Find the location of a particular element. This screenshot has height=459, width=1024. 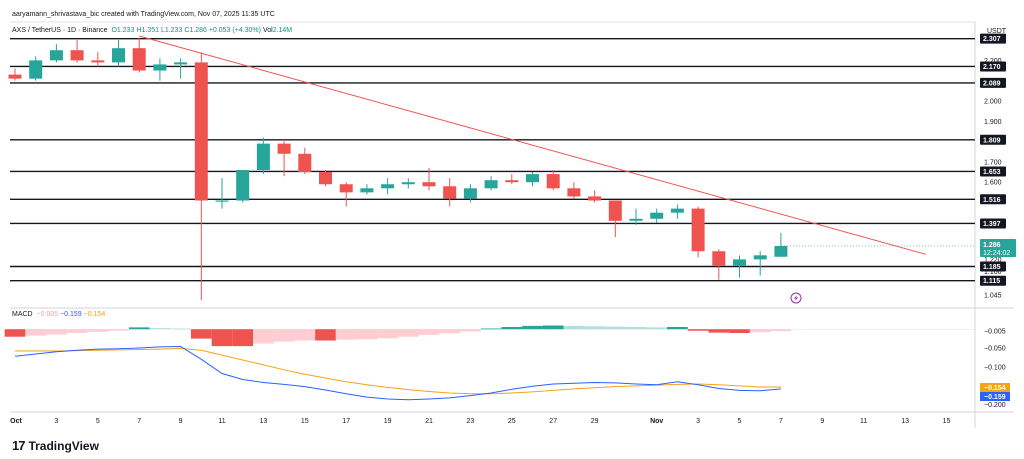

time-tick-label: 25 is located at coordinates (512, 421).